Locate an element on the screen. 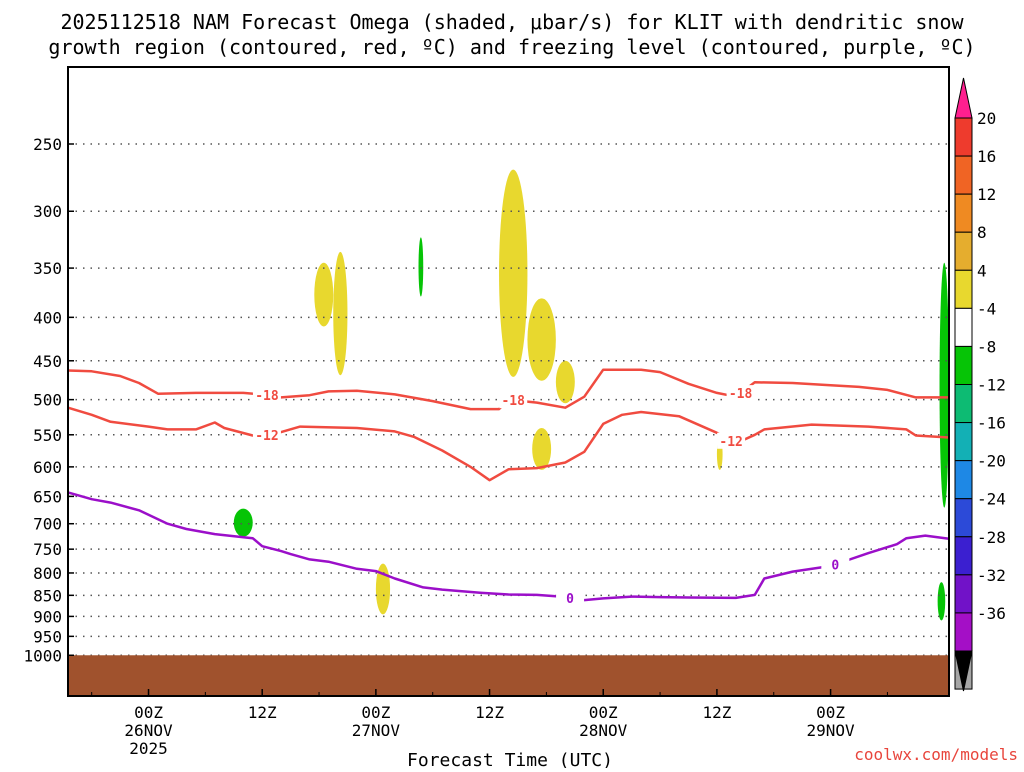  colorbar-label: 16 is located at coordinates (986, 156).